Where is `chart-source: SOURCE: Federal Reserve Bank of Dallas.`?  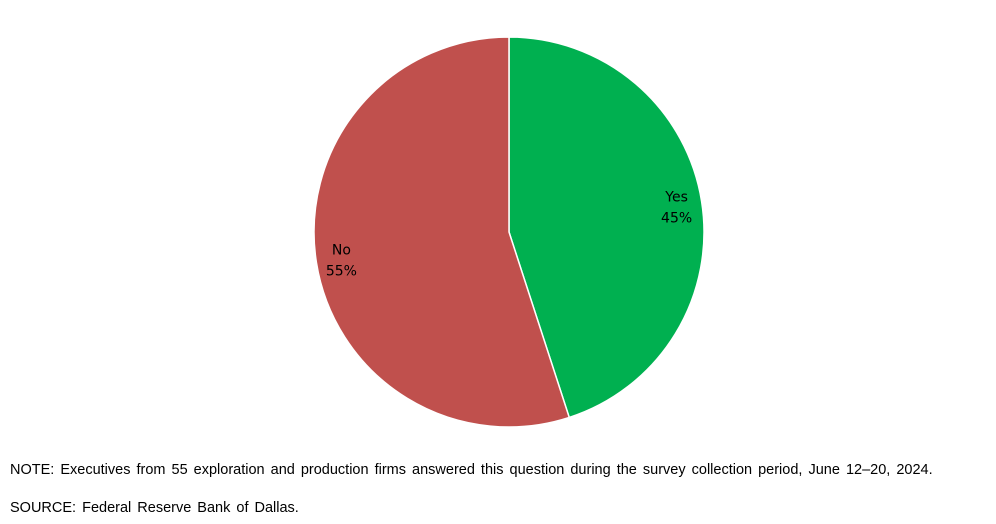
chart-source: SOURCE: Federal Reserve Bank of Dallas. is located at coordinates (154, 508).